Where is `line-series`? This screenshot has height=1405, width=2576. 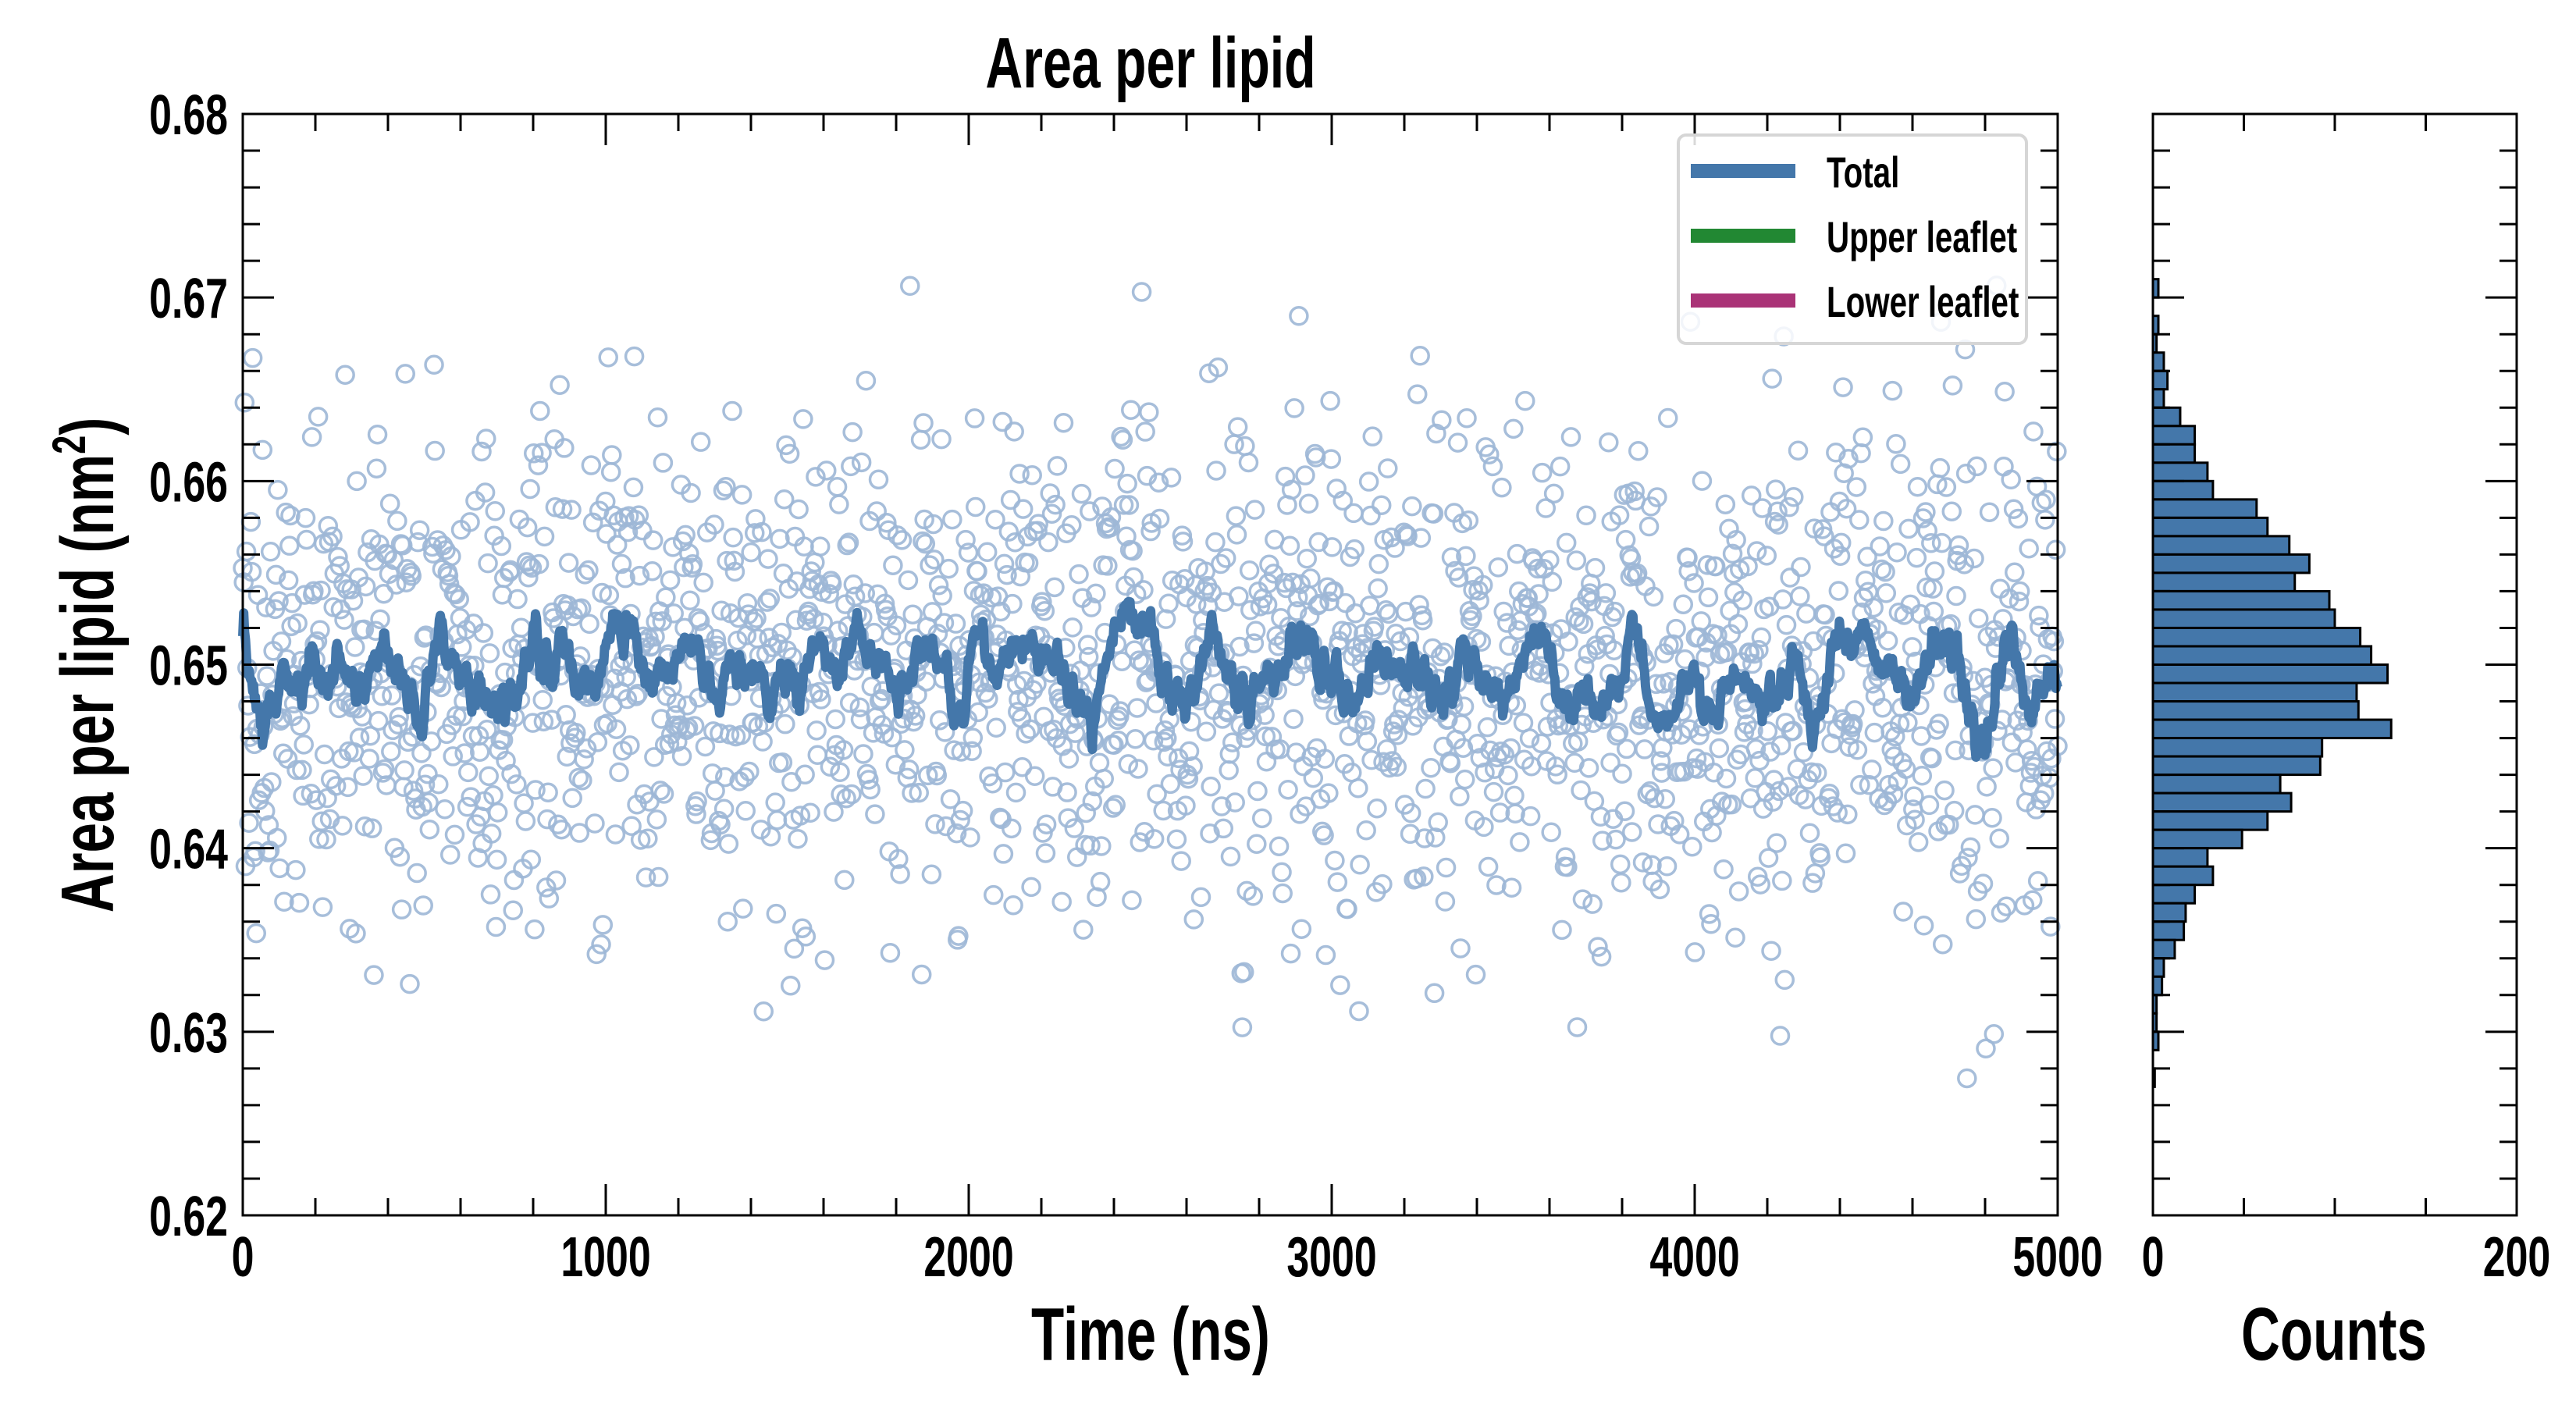 line-series is located at coordinates (1150, 679).